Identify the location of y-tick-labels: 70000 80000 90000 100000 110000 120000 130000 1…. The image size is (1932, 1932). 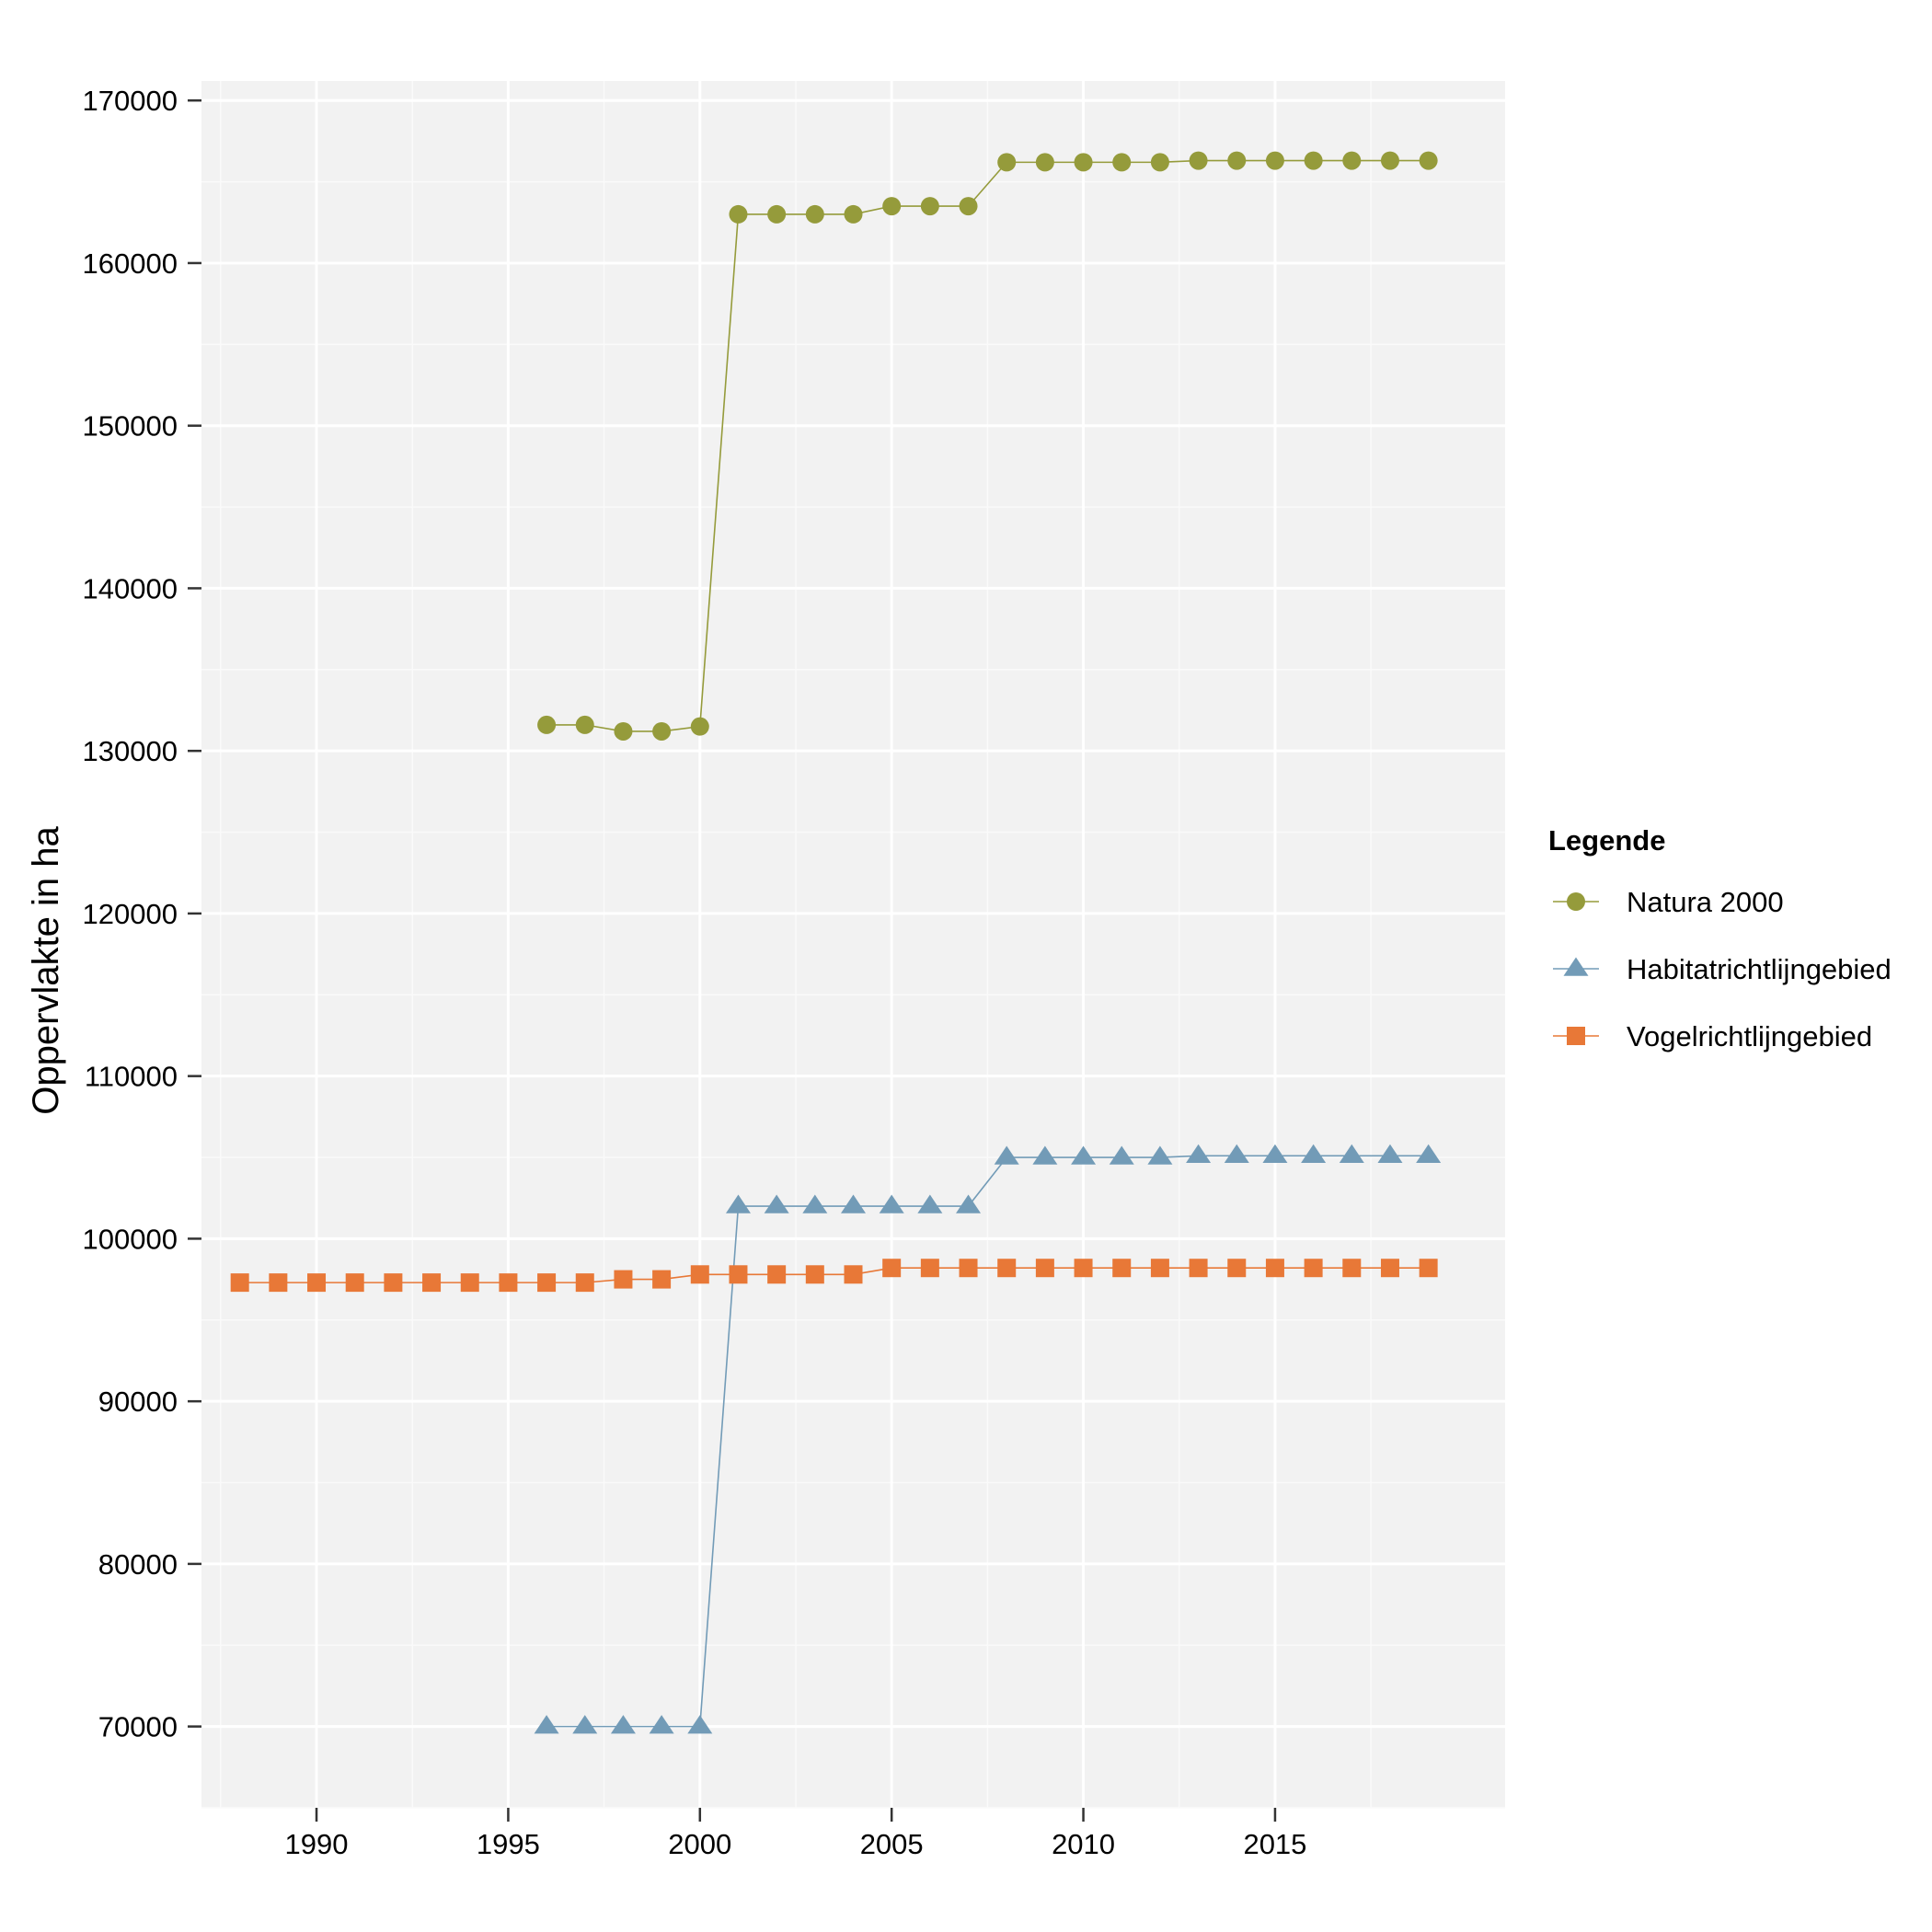
(130, 913).